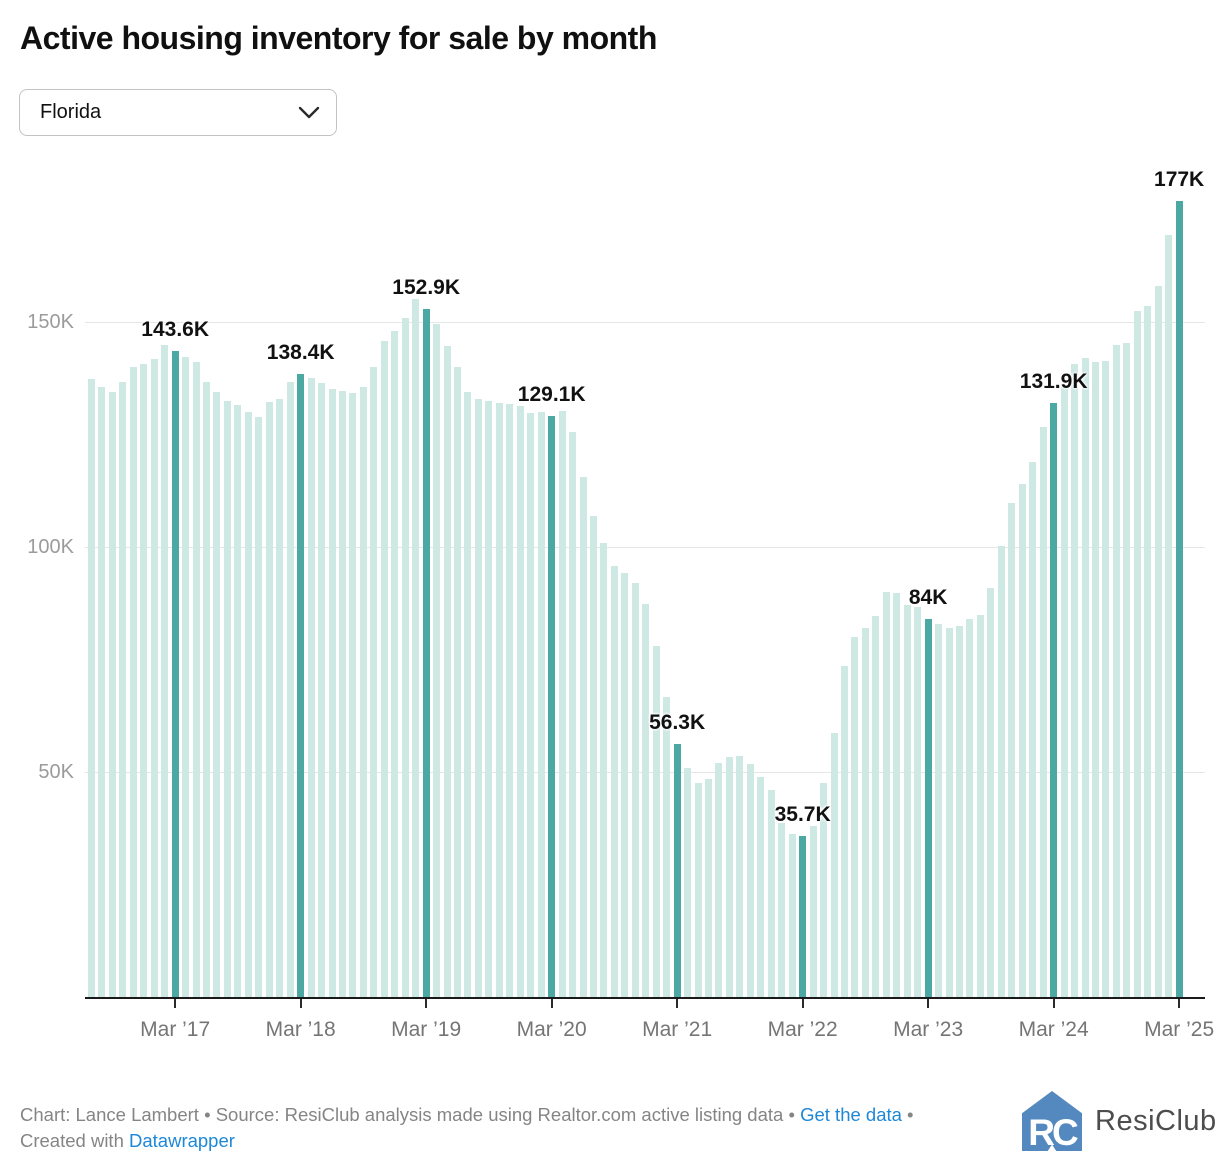 This screenshot has width=1230, height=1172. I want to click on datawrapper-link: Datawrapper, so click(182, 1140).